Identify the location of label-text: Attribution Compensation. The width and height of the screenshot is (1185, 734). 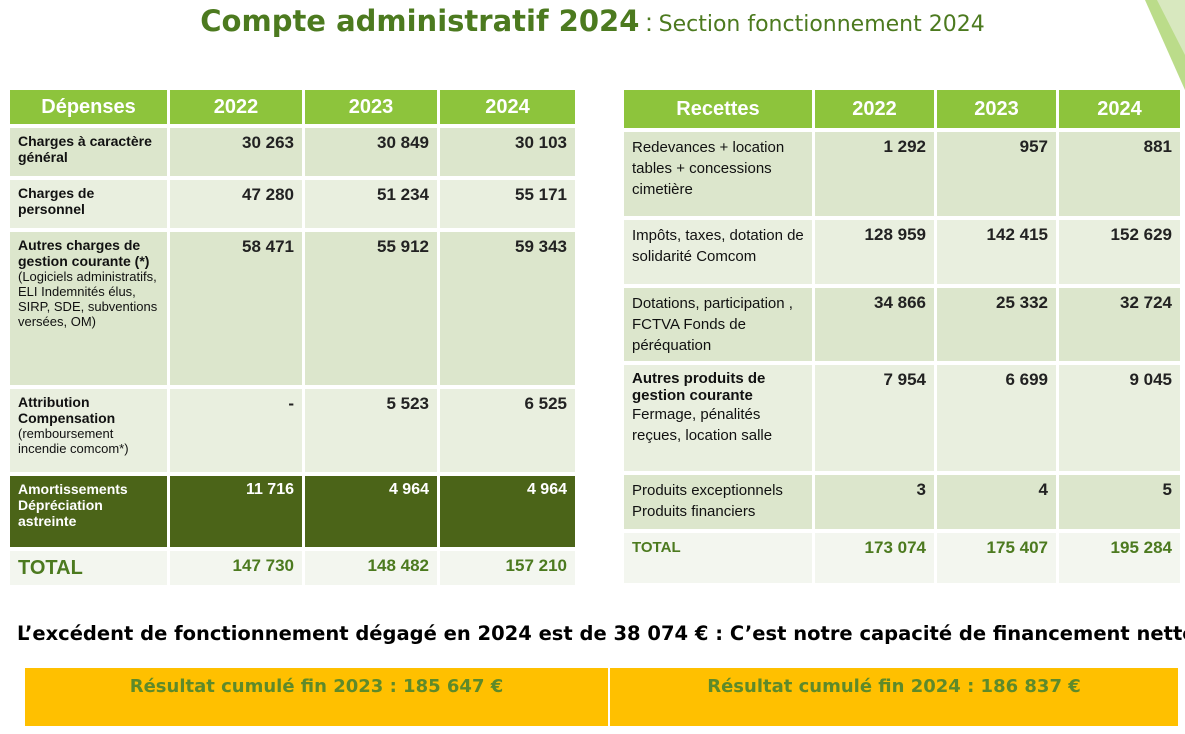
(67, 410).